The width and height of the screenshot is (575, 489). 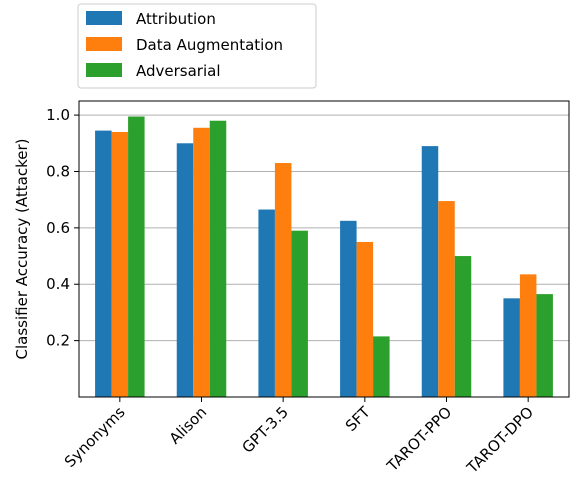 What do you see at coordinates (58, 171) in the screenshot?
I see `y-tick-label: 0.8` at bounding box center [58, 171].